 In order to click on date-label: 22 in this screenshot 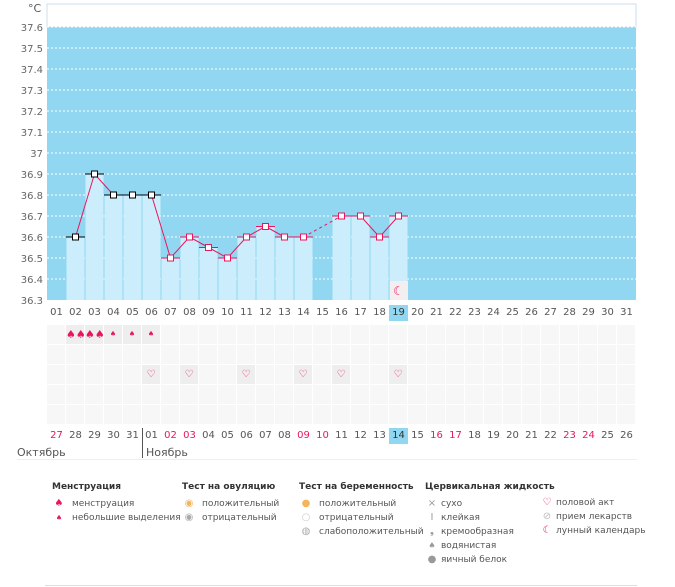, I will do `click(550, 435)`.